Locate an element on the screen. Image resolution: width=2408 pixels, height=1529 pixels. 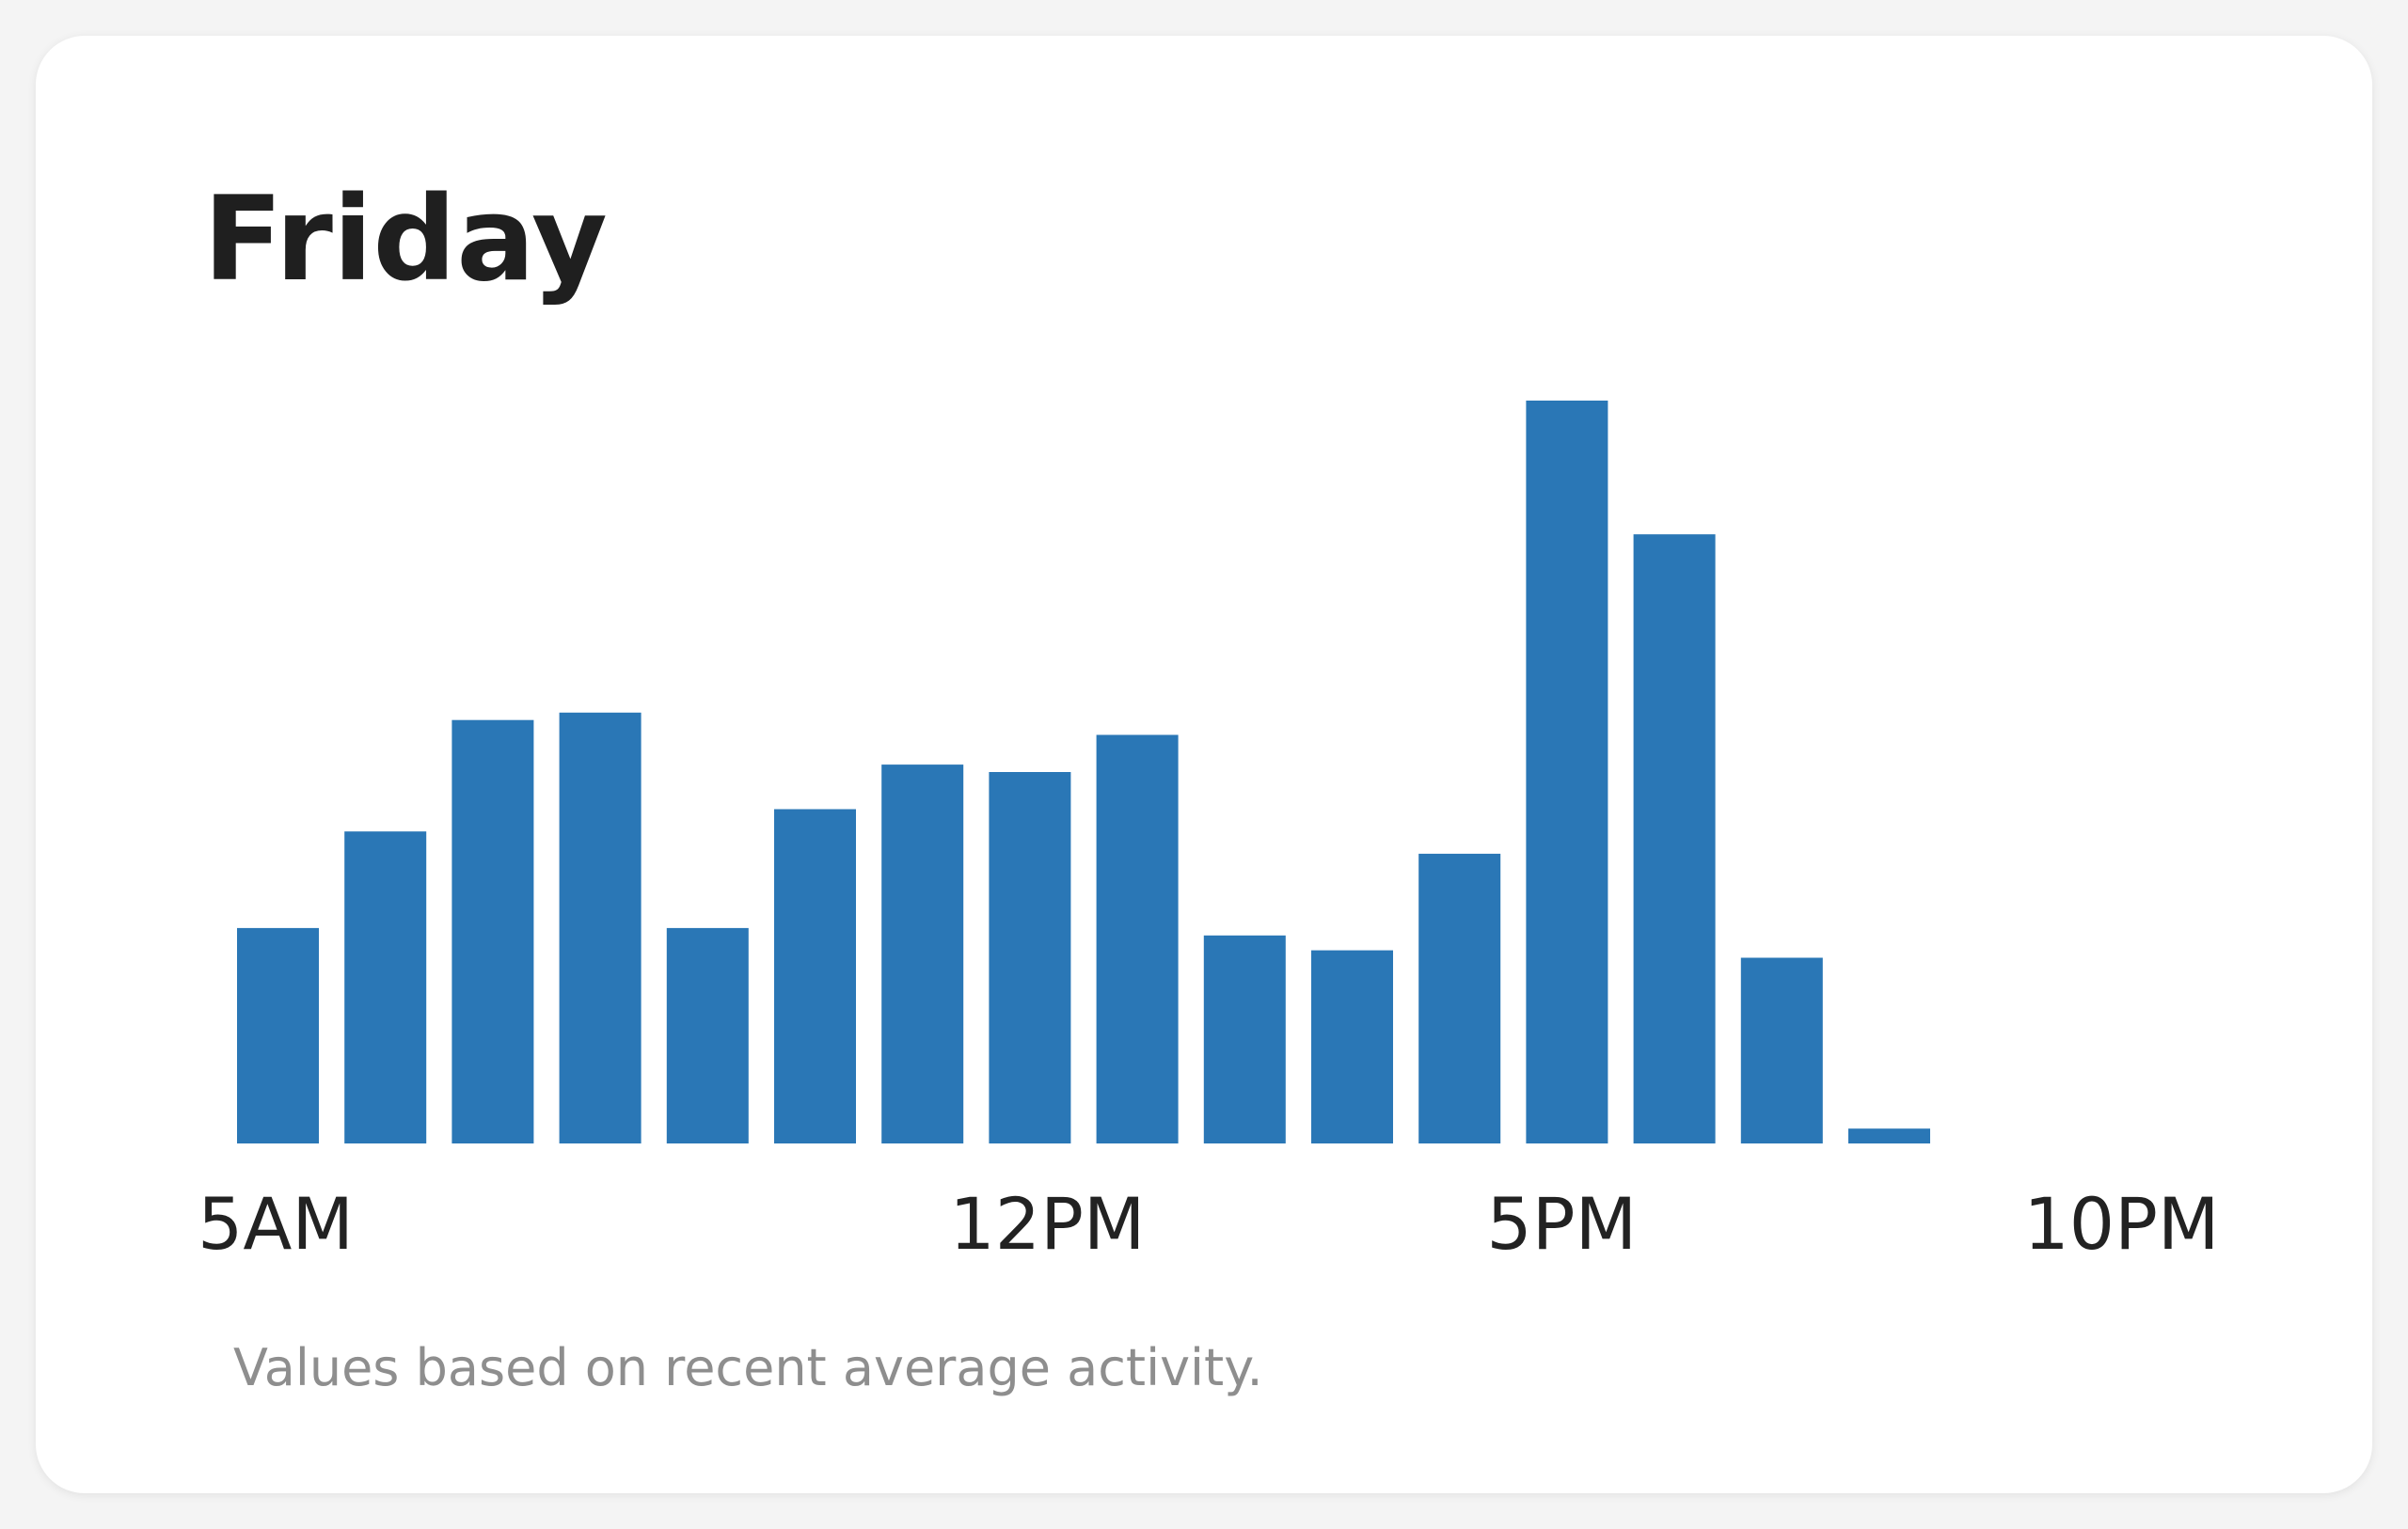
bar-5am is located at coordinates (278, 1035).